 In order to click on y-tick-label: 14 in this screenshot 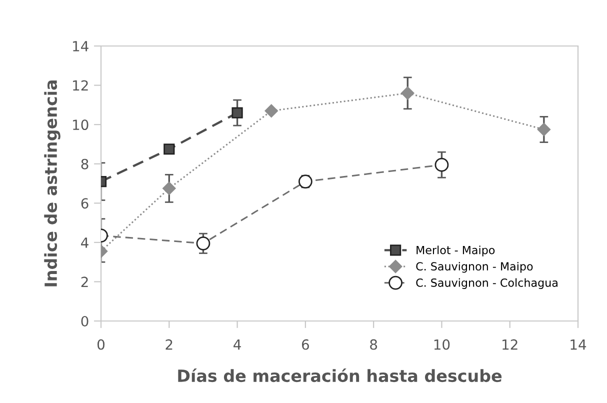, I will do `click(80, 46)`.